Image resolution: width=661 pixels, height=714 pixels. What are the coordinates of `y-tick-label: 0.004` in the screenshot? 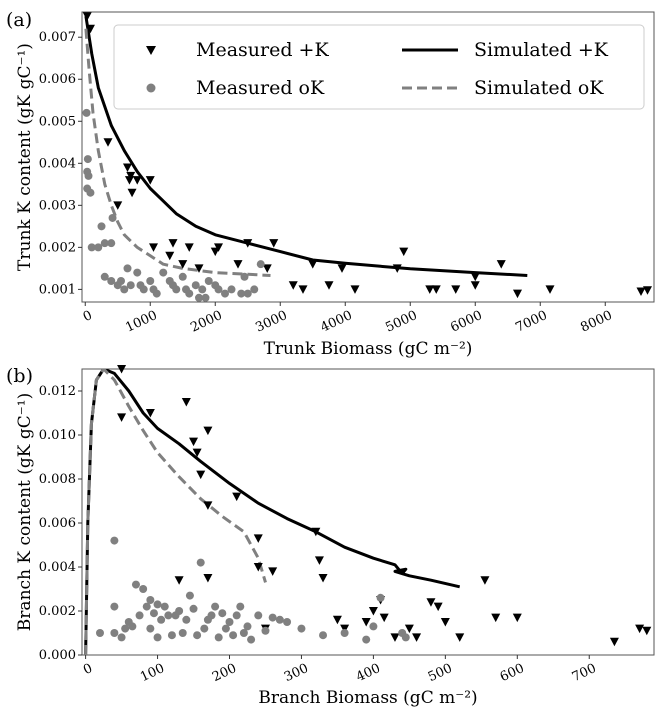 It's located at (57, 567).